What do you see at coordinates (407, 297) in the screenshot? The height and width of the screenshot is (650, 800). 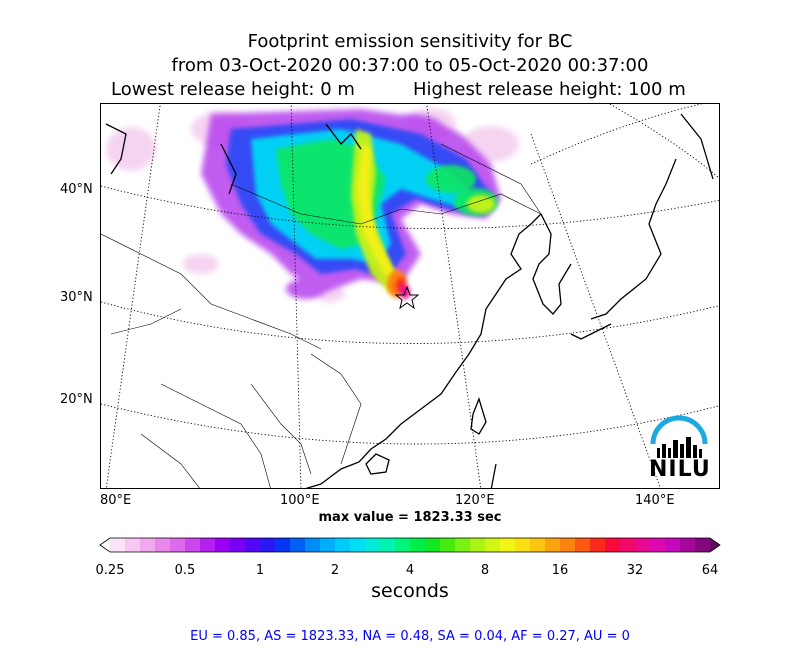 I see `release-site-marker` at bounding box center [407, 297].